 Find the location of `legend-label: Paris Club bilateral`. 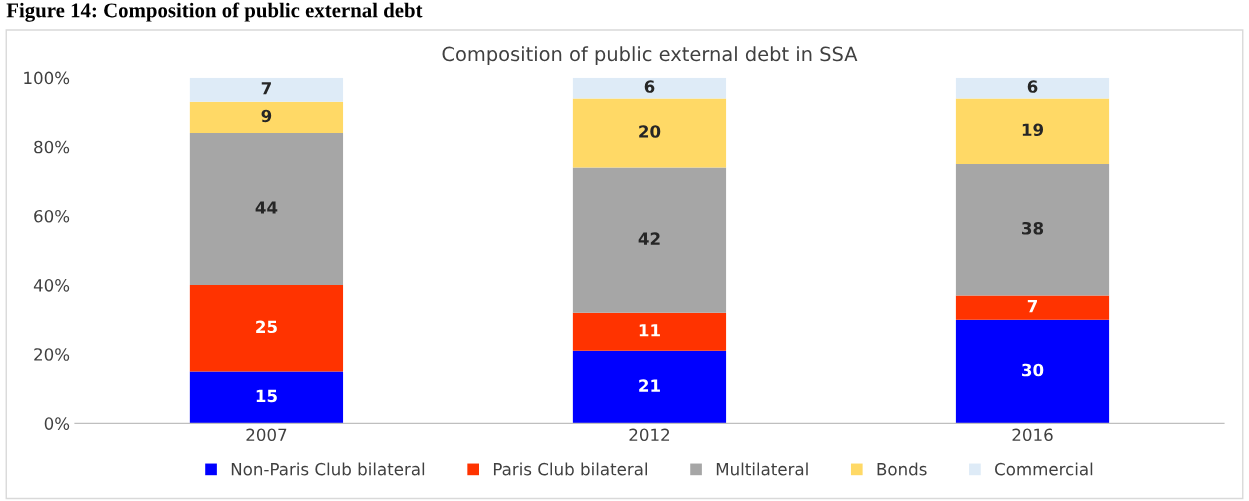

legend-label: Paris Club bilateral is located at coordinates (570, 469).